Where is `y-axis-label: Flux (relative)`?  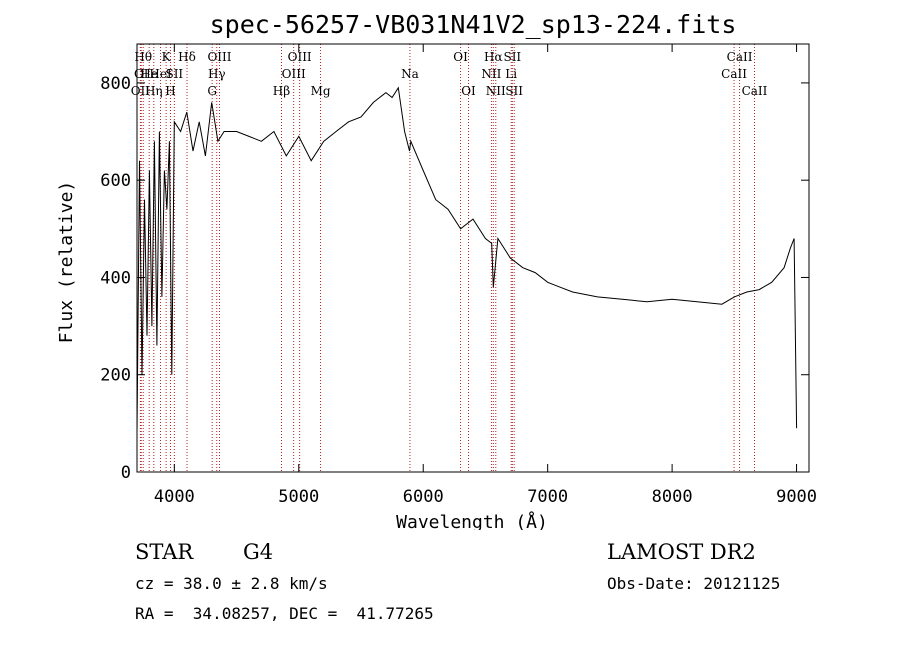
y-axis-label: Flux (relative) is located at coordinates (66, 262).